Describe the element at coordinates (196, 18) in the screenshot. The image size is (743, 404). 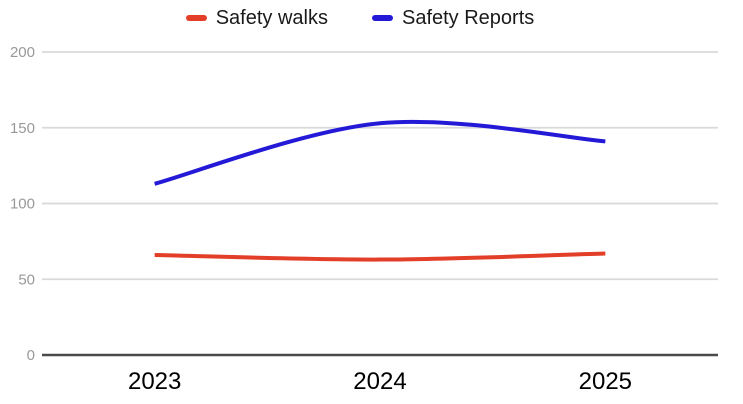
I see `legend-swatch-safety-walks` at that location.